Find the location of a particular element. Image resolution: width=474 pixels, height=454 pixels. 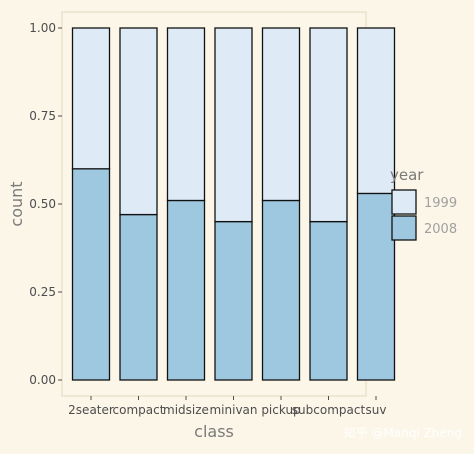

y-tick-label: 0.25 is located at coordinates (42, 292).